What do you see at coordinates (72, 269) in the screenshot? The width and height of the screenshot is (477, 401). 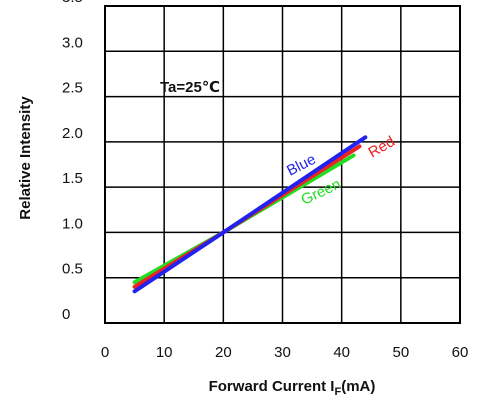 I see `y-tick-label: 0.5` at bounding box center [72, 269].